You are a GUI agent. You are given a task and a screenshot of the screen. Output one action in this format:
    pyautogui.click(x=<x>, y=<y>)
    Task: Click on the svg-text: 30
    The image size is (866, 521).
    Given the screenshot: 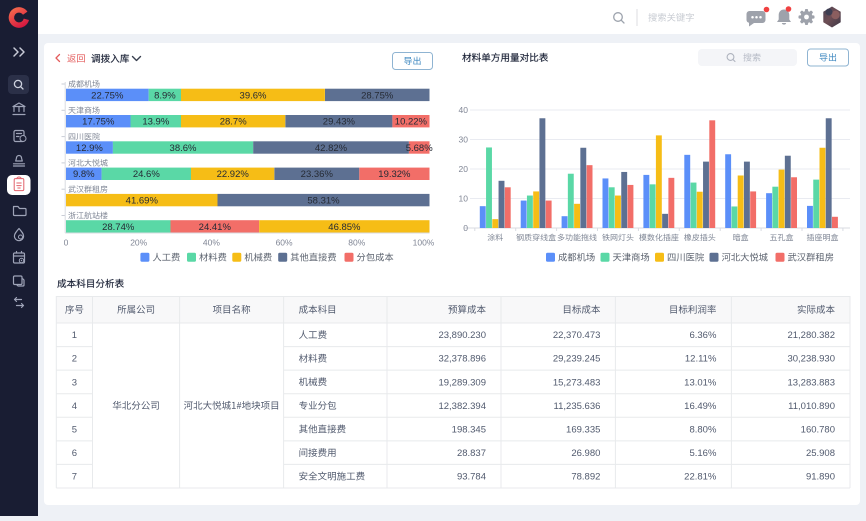 What is the action you would take?
    pyautogui.click(x=464, y=140)
    